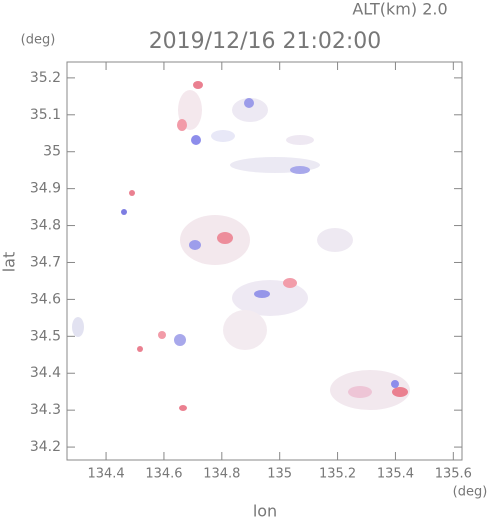 The image size is (491, 521). I want to click on chart-title: 2019/12/16 21:02:00, so click(265, 41).